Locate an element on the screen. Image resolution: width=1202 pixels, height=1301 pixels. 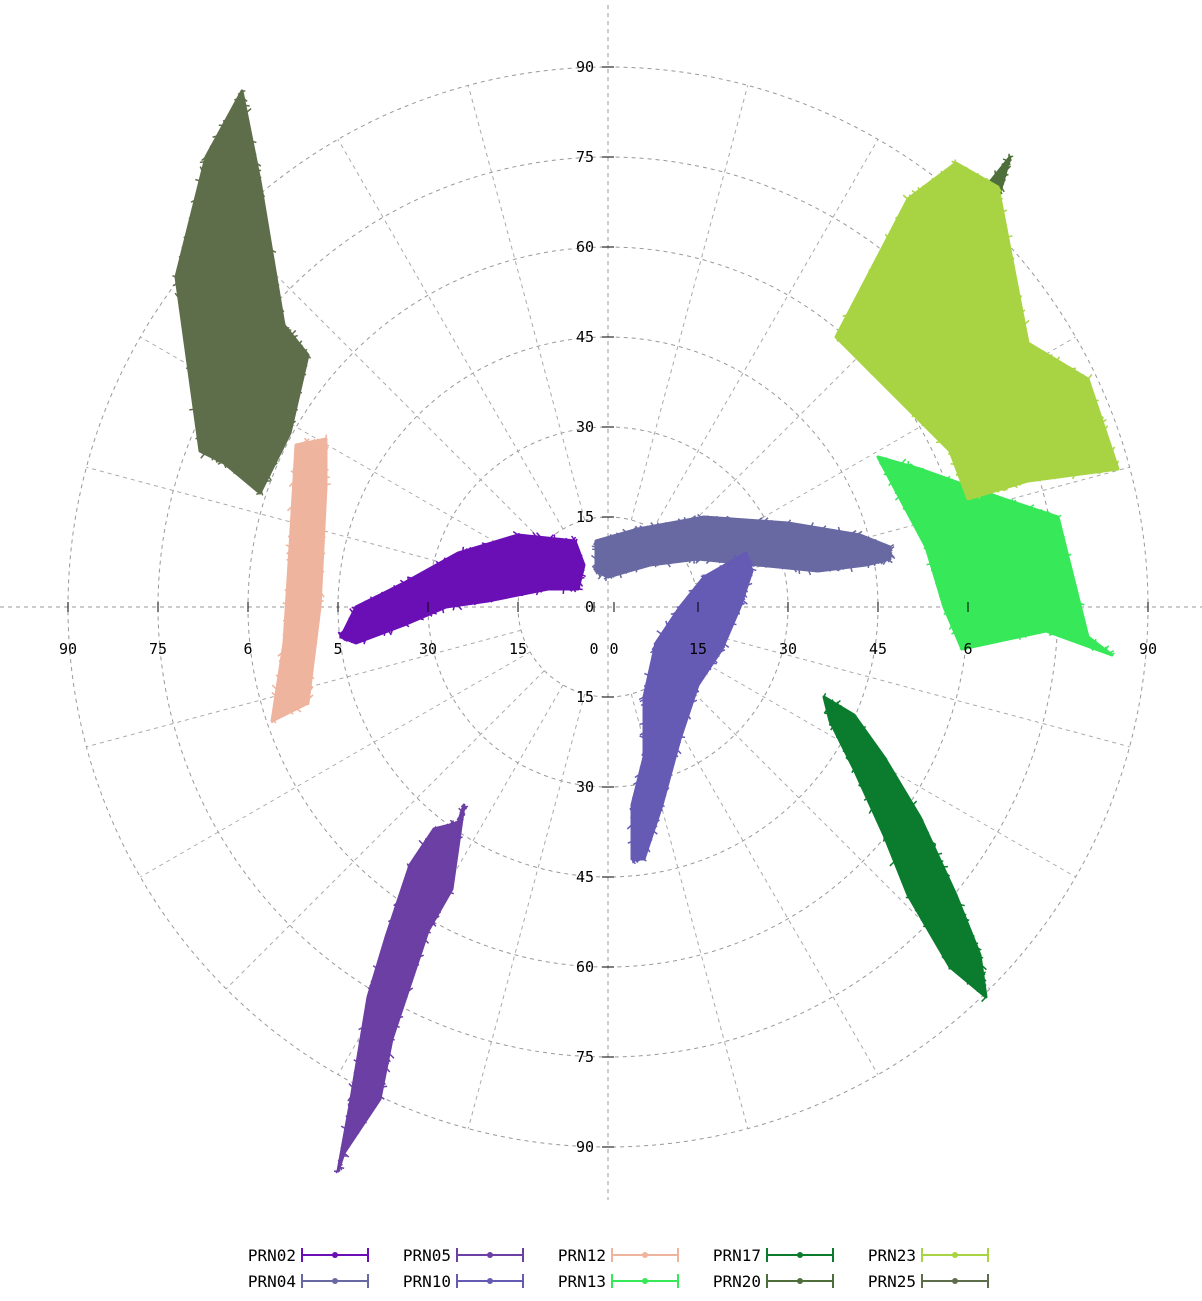
swatch-marker is located at coordinates (335, 1255).